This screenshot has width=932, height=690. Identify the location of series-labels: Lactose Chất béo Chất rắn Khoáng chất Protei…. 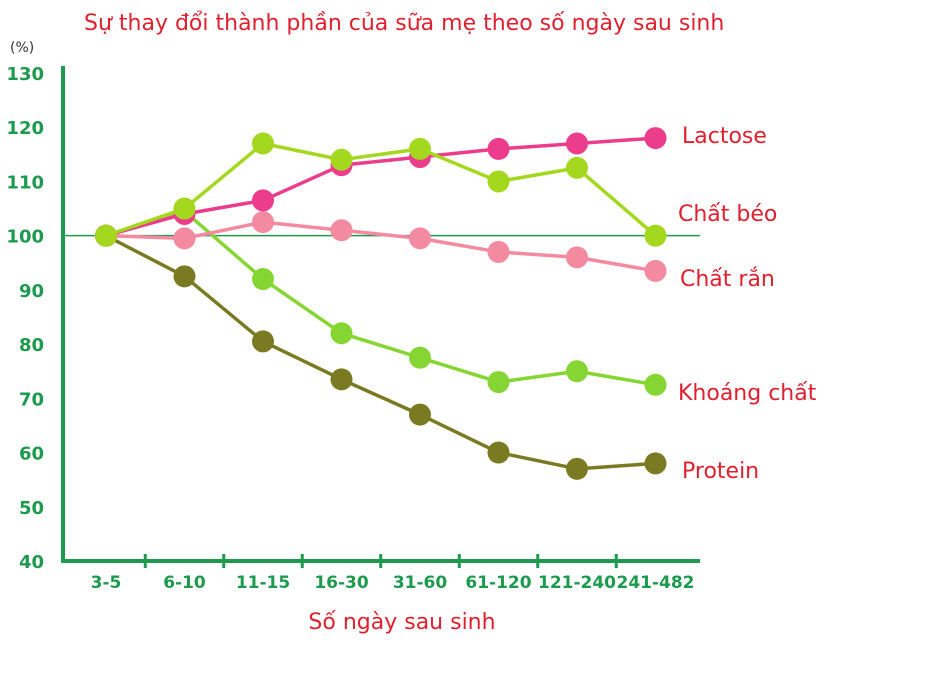
(747, 304).